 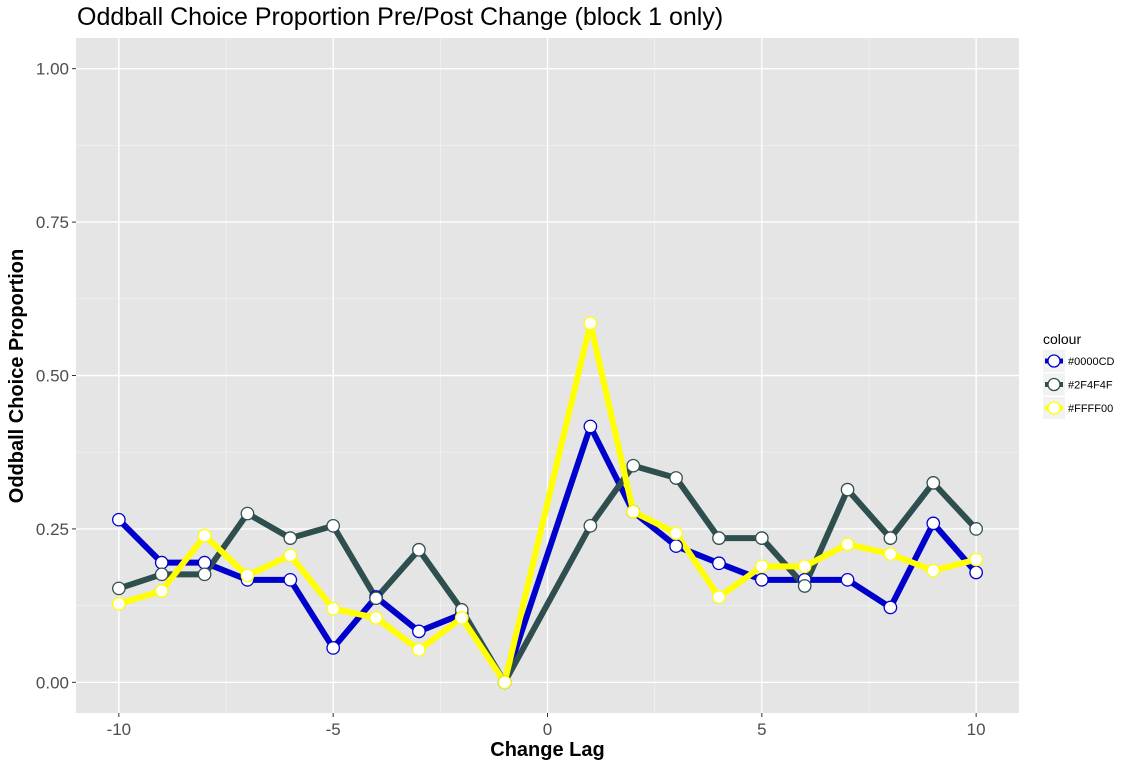 I want to click on y-tick-label: 0.25, so click(x=52, y=529).